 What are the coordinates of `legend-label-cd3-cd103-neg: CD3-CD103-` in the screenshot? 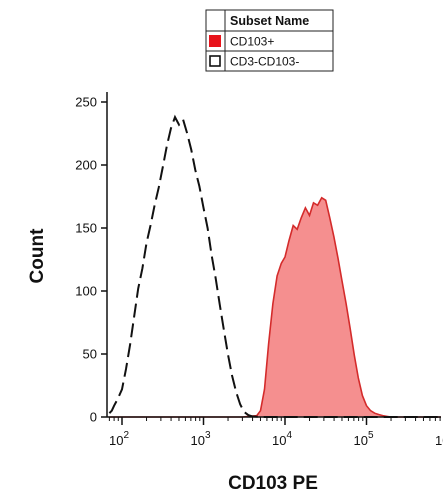 It's located at (264, 62).